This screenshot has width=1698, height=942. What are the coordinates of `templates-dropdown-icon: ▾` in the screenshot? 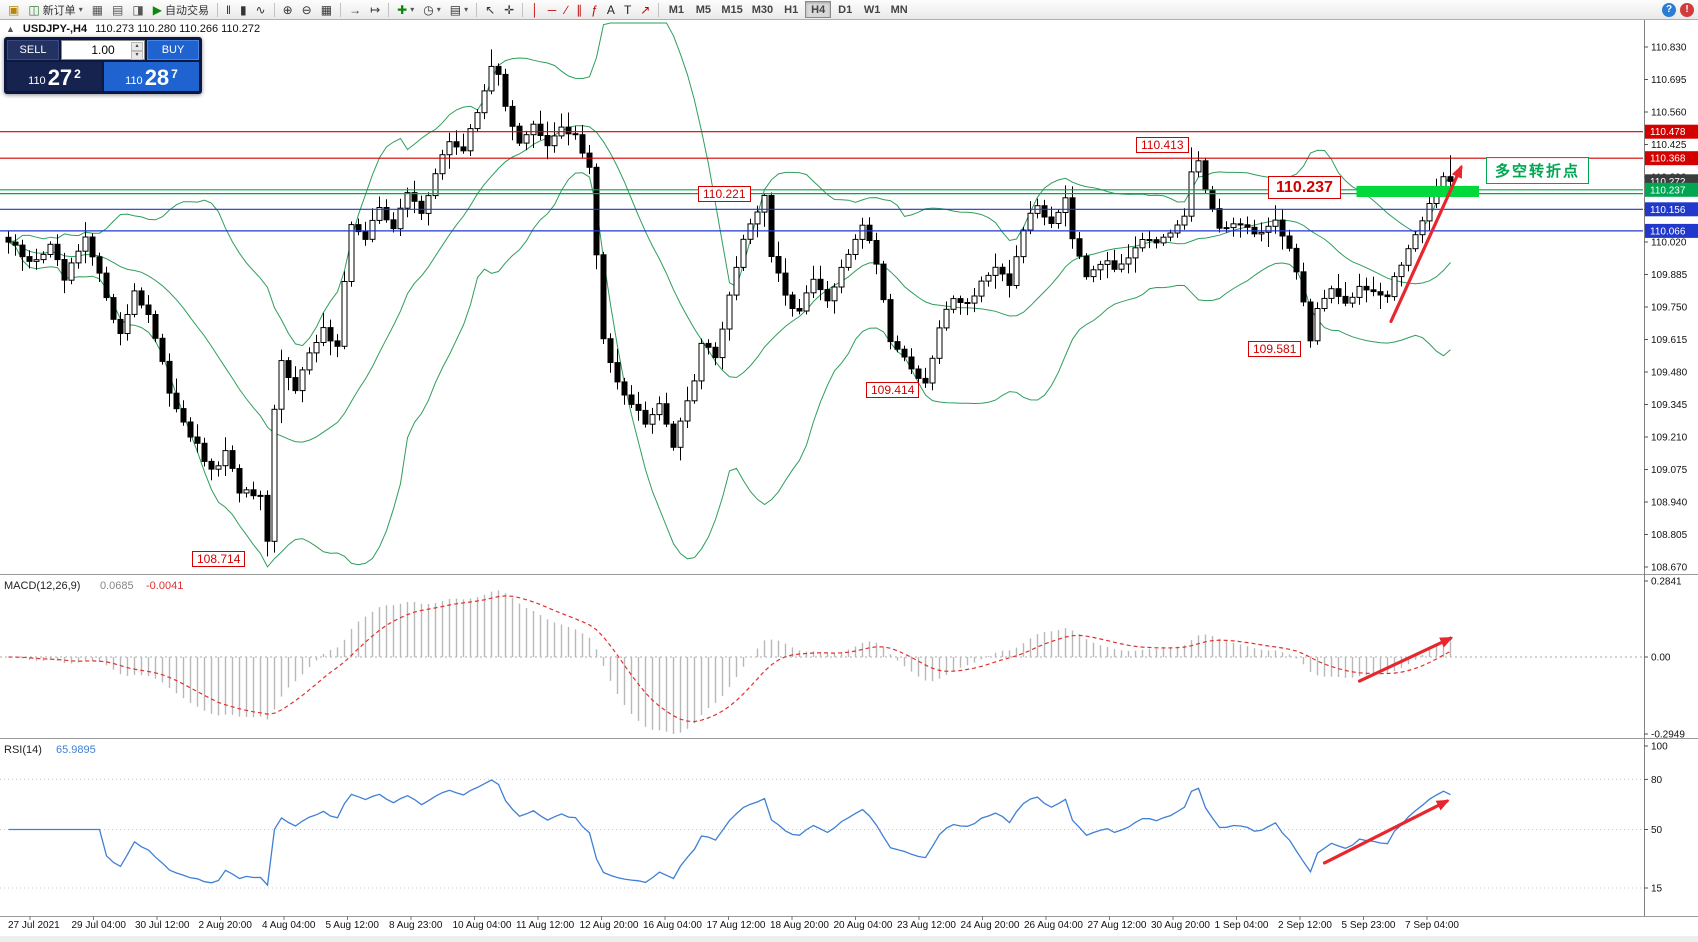 It's located at (466, 9).